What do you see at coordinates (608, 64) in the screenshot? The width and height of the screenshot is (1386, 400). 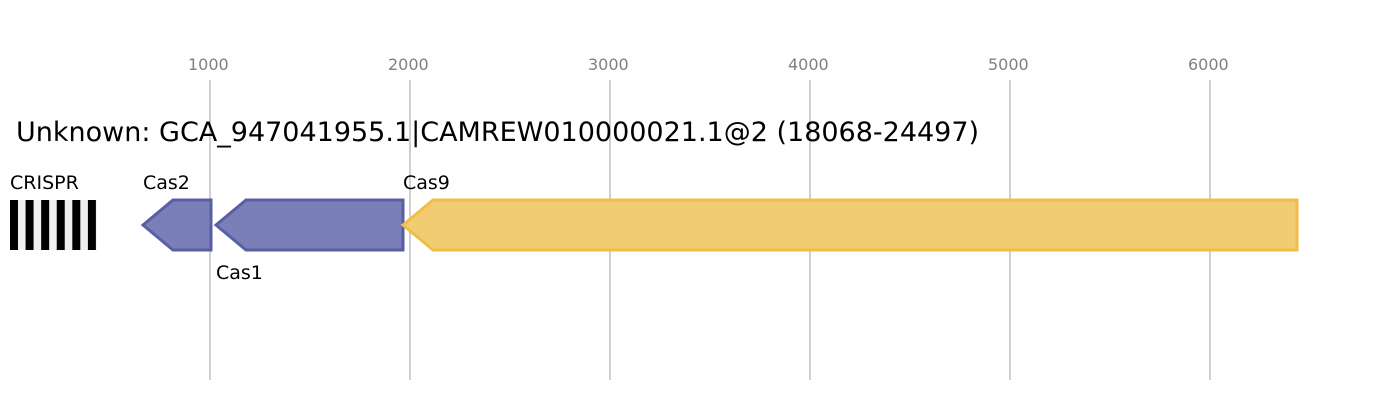 I see `tick-label: 3000` at bounding box center [608, 64].